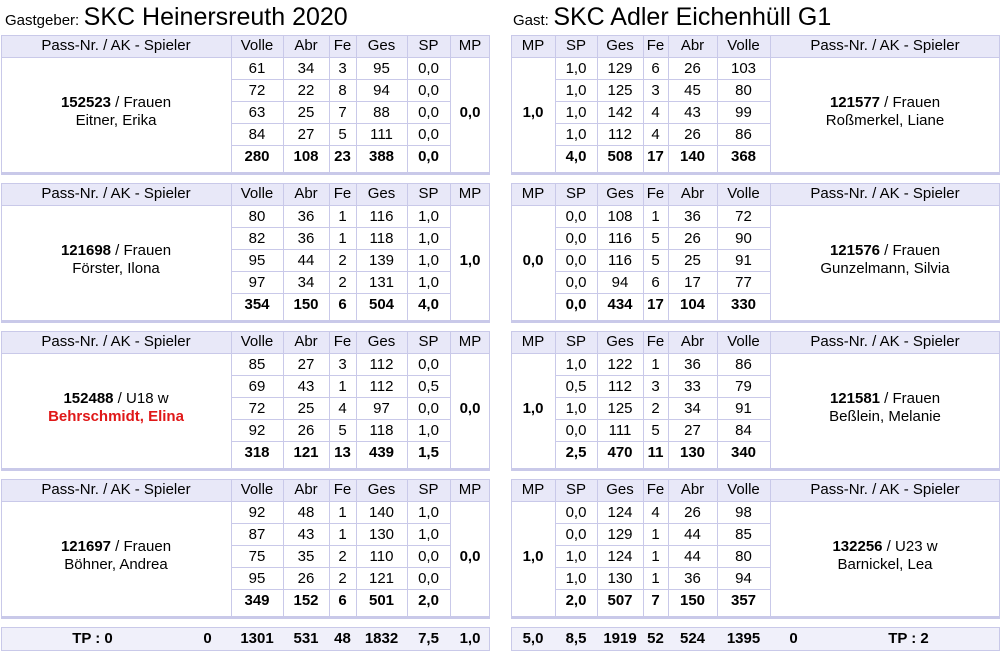 The width and height of the screenshot is (1000, 656). Describe the element at coordinates (116, 112) in the screenshot. I see `player-info: 152523 / Frauen Eitner, Erika` at that location.